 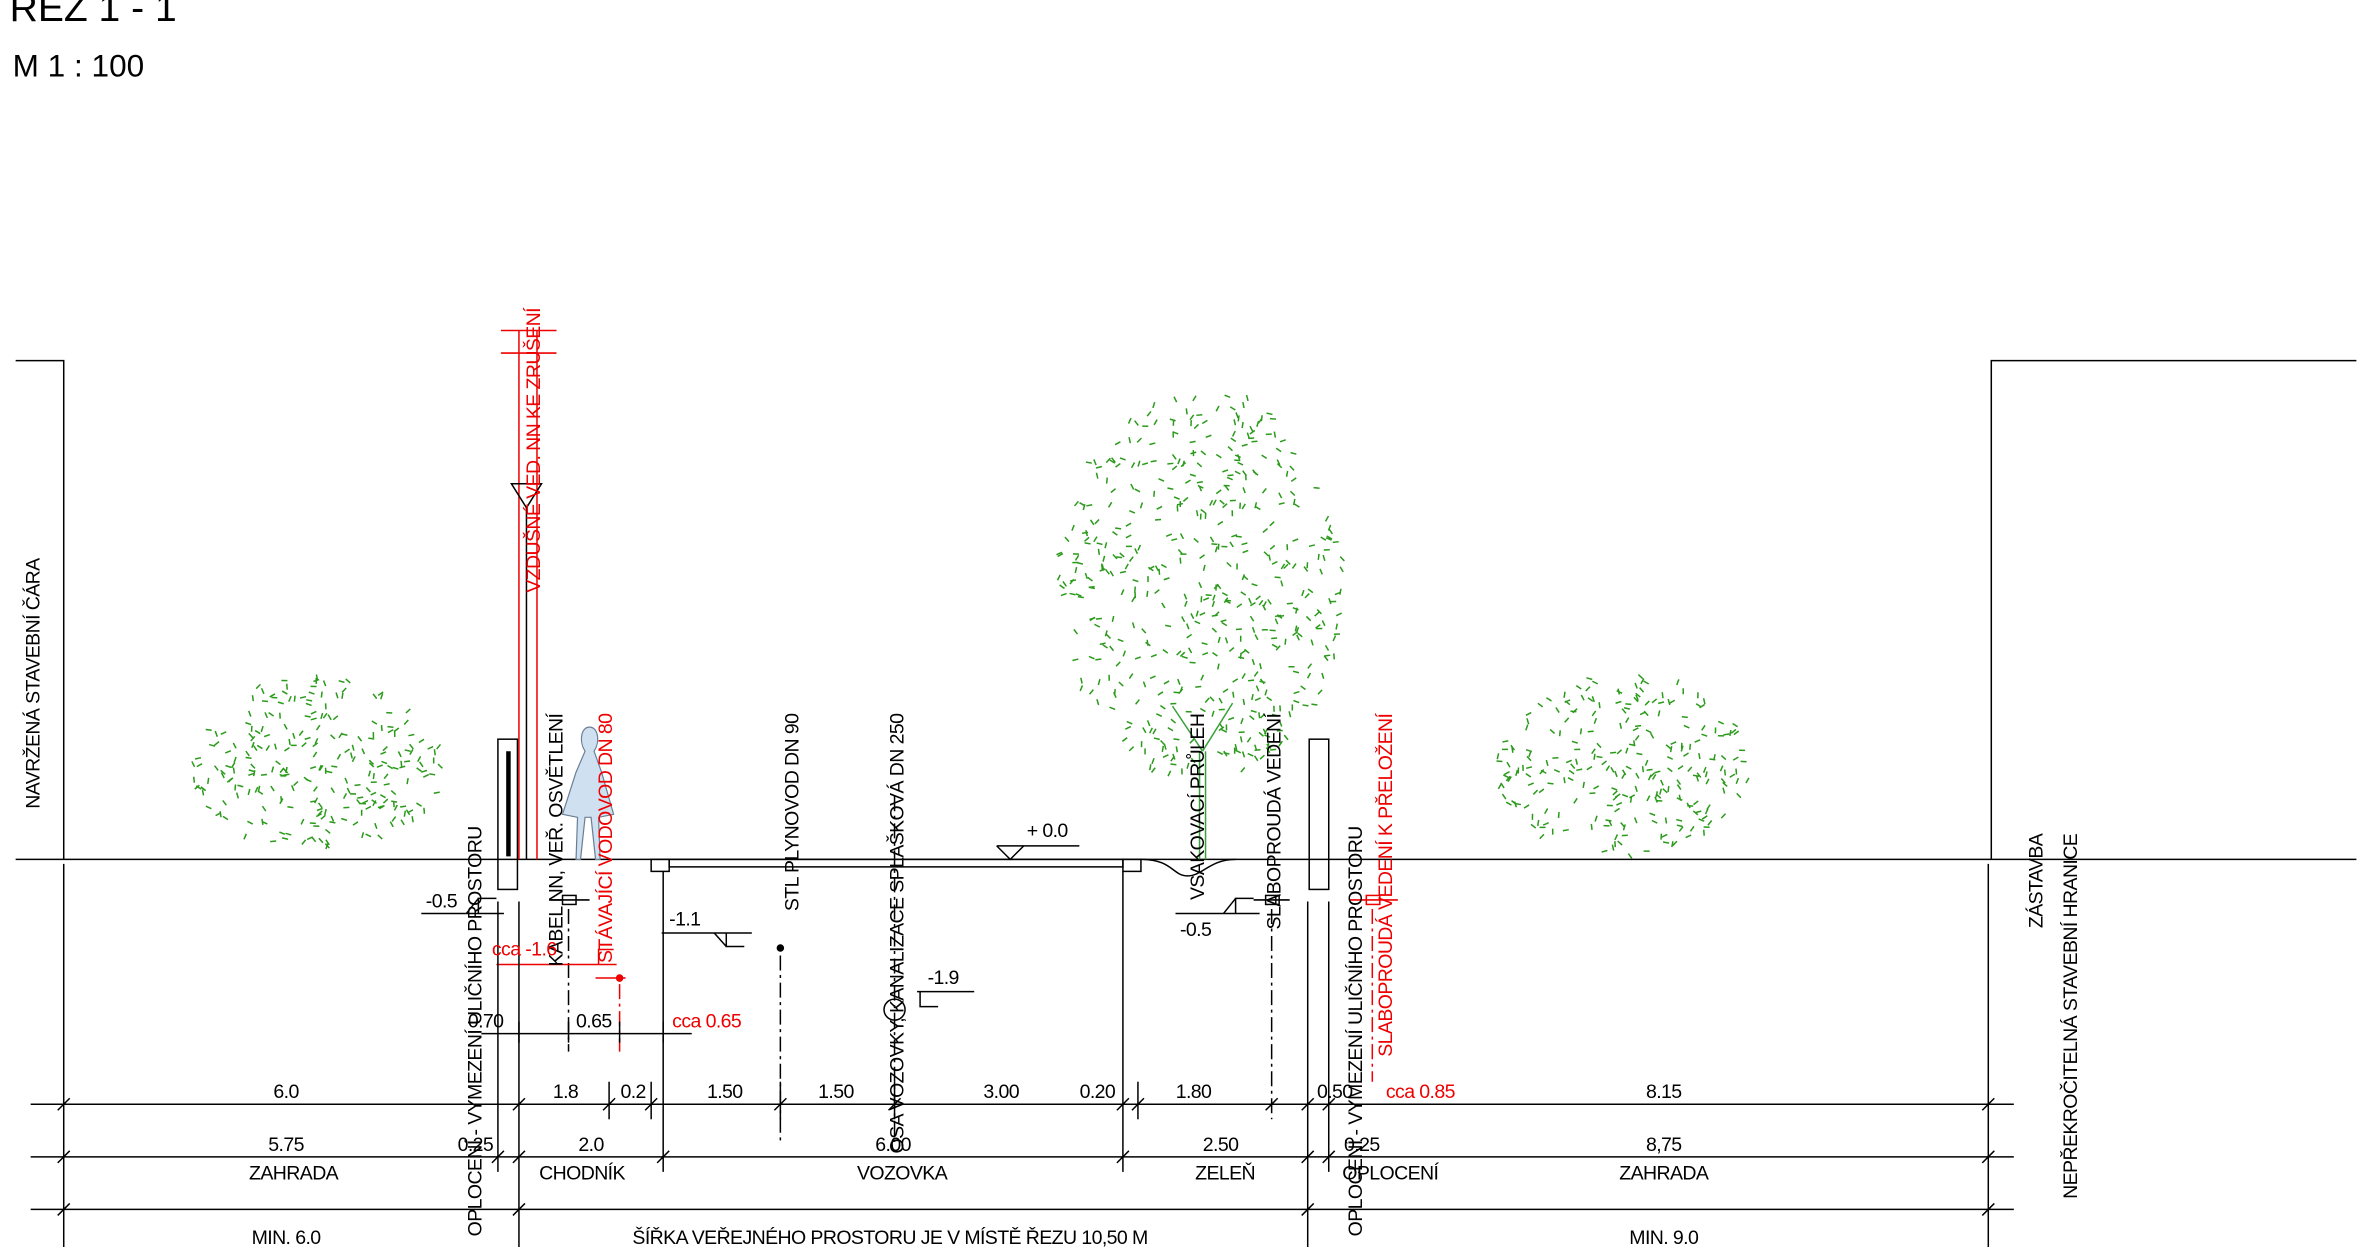 What do you see at coordinates (1001, 1092) in the screenshot?
I see `dimension-label: 3.00` at bounding box center [1001, 1092].